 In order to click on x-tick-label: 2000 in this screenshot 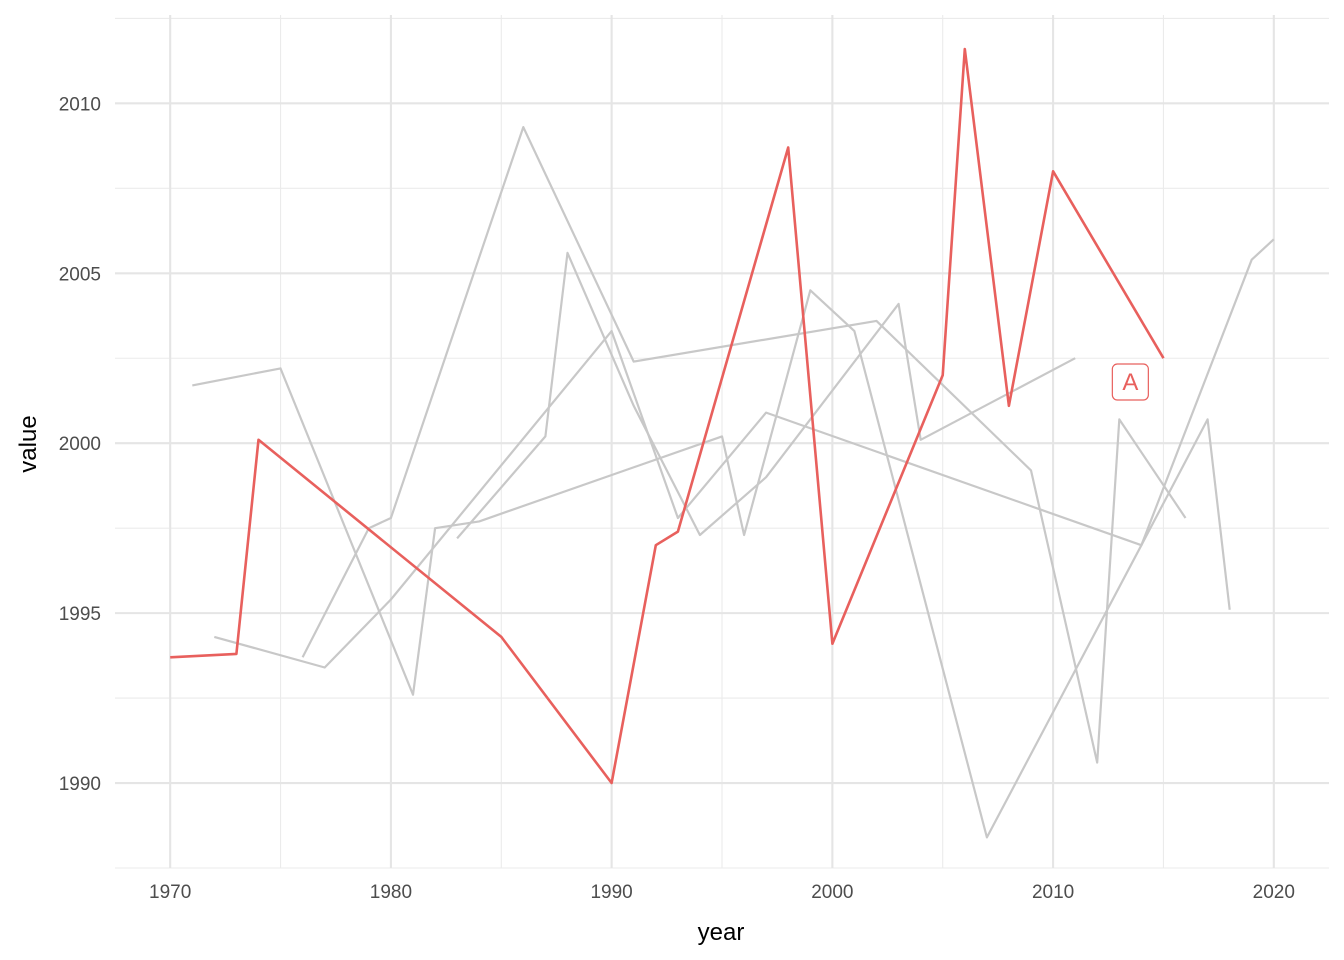, I will do `click(832, 892)`.